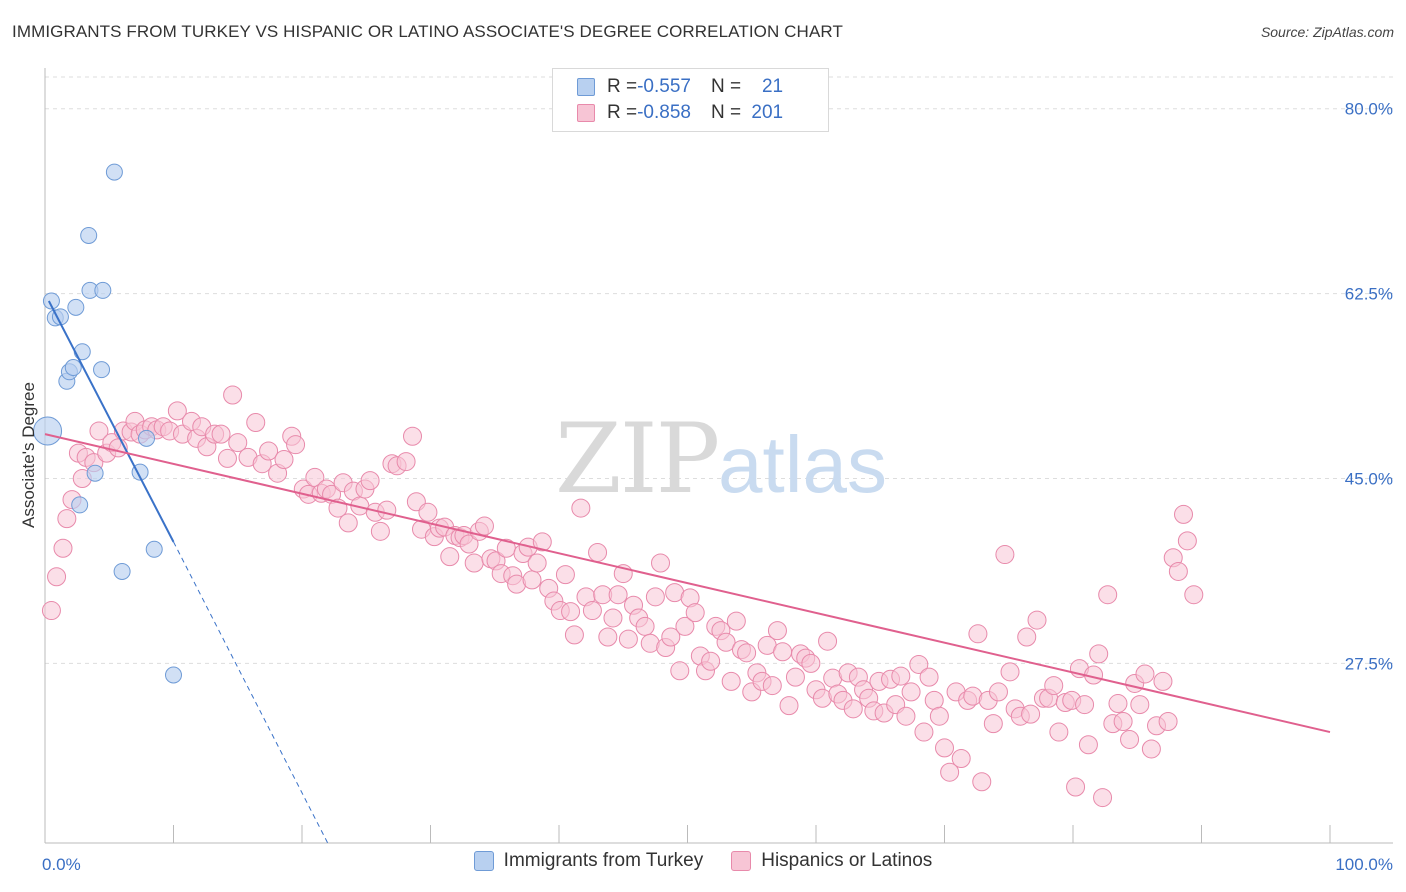 This screenshot has width=1406, height=892. Describe the element at coordinates (664, 86) in the screenshot. I see `legend-r-value: -0.557` at that location.